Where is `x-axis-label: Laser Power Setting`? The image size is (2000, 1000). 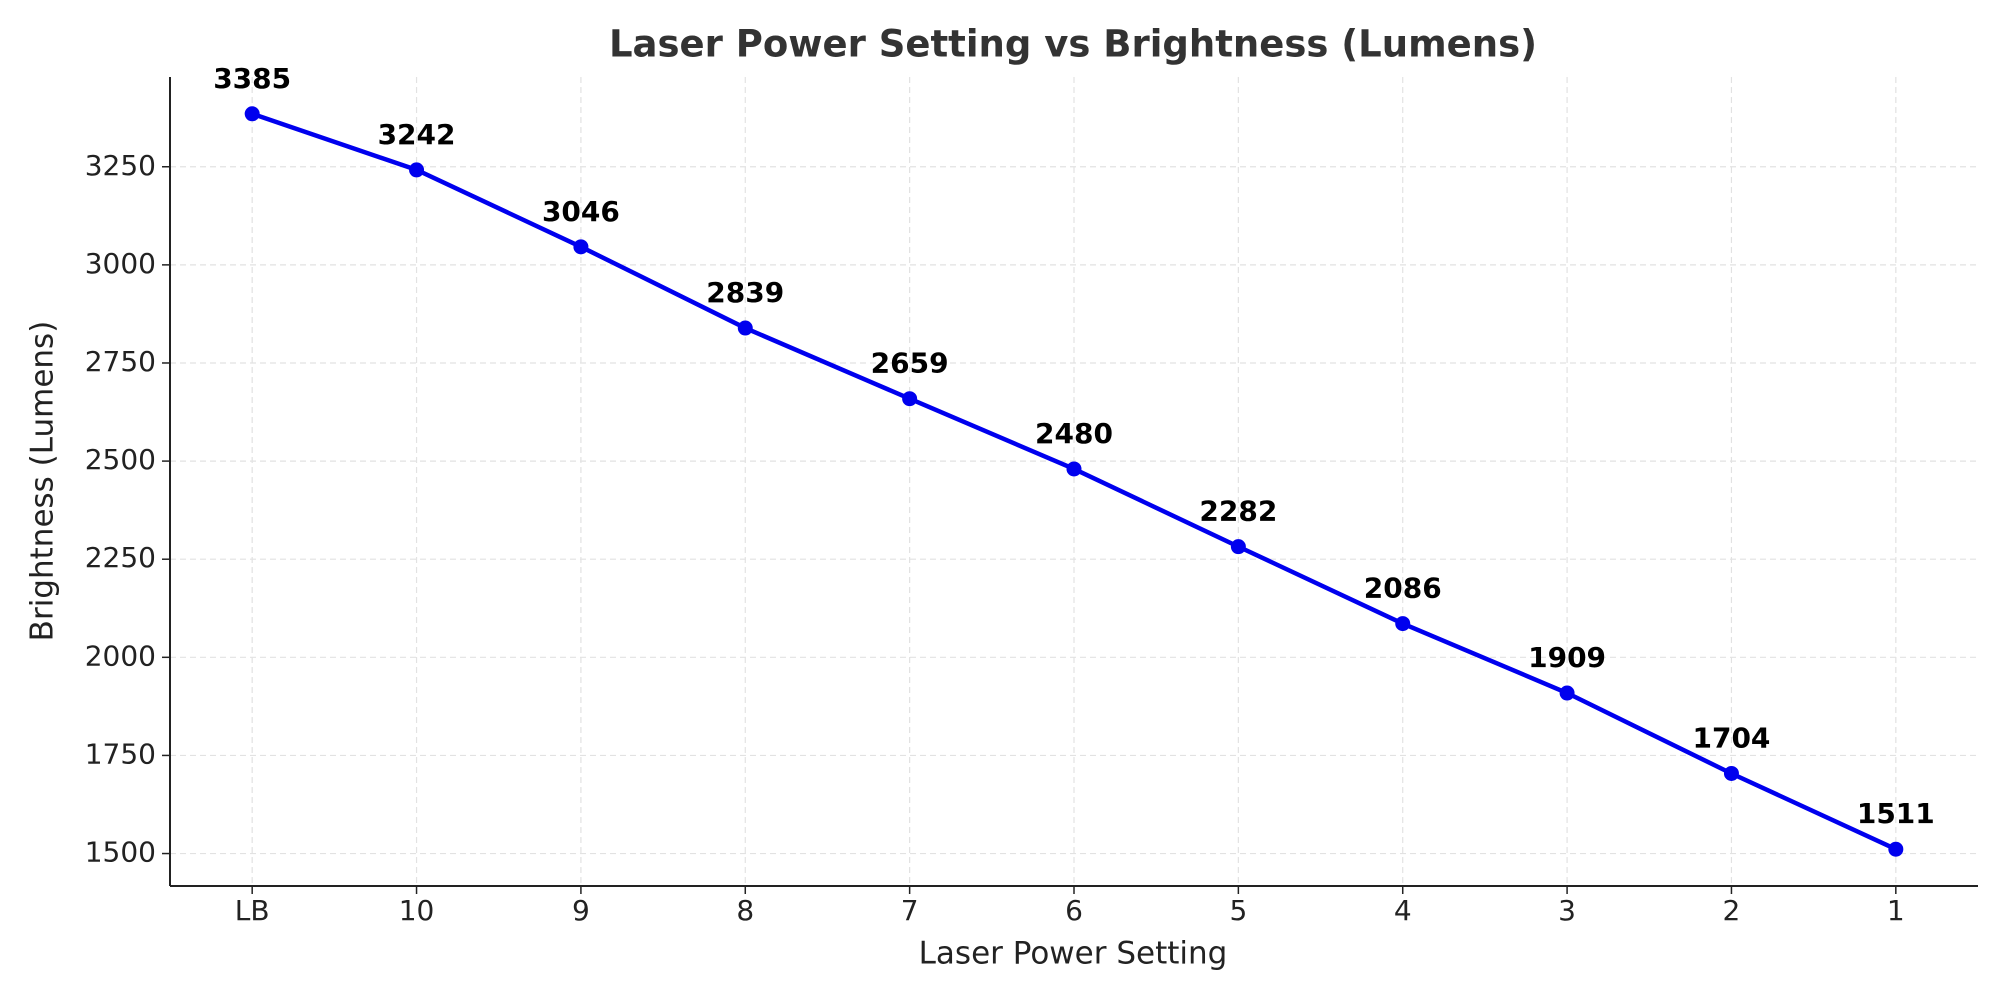 x-axis-label: Laser Power Setting is located at coordinates (1073, 954).